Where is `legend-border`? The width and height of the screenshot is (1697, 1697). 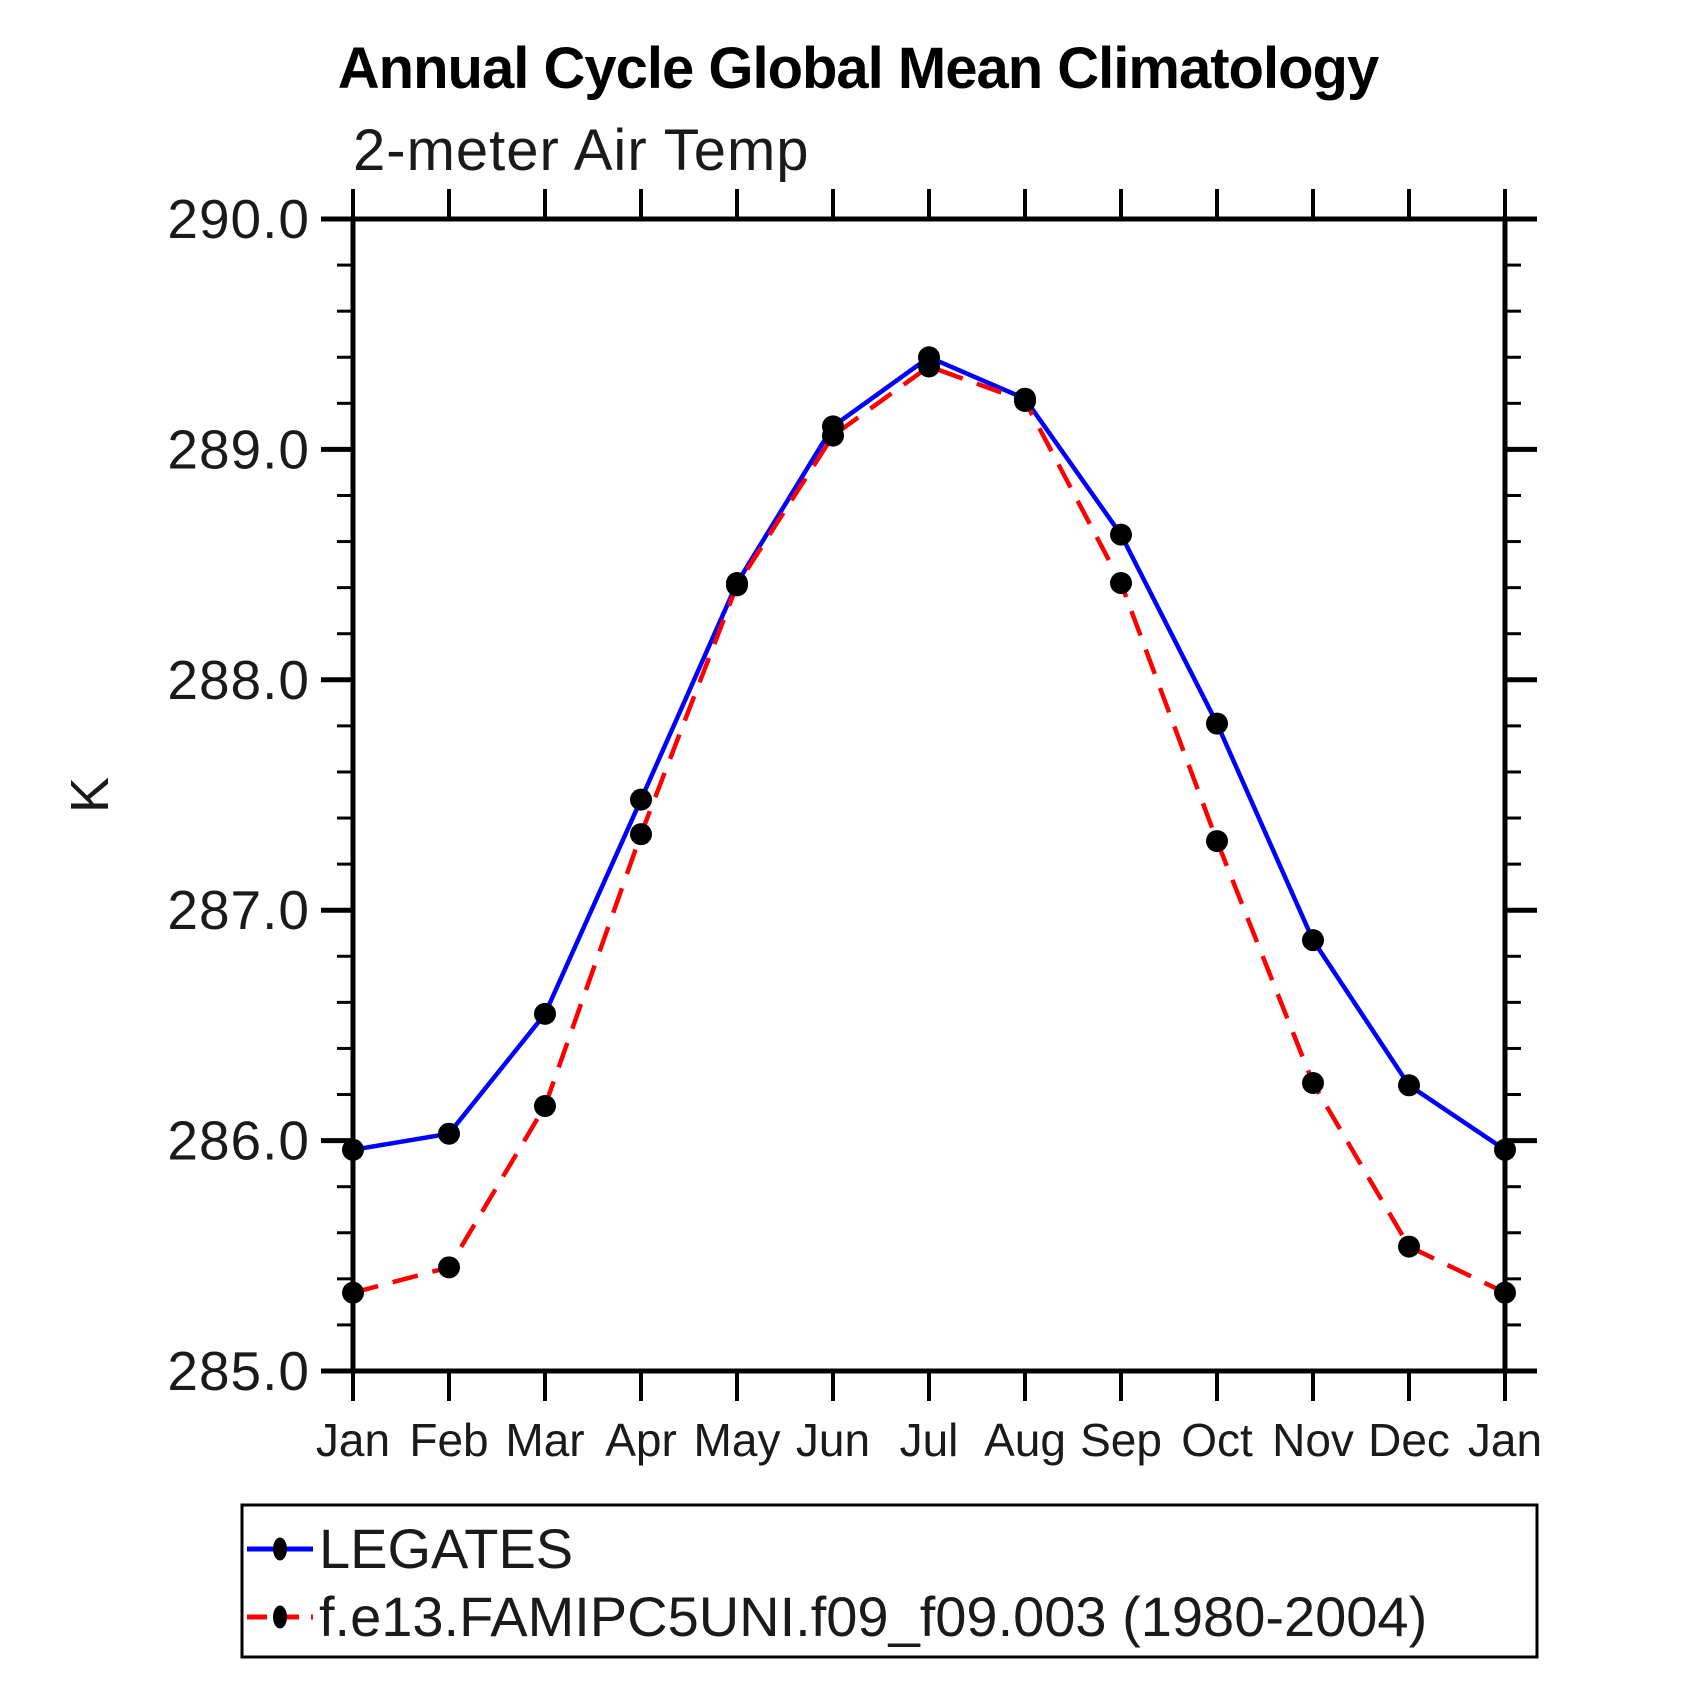
legend-border is located at coordinates (889, 1581).